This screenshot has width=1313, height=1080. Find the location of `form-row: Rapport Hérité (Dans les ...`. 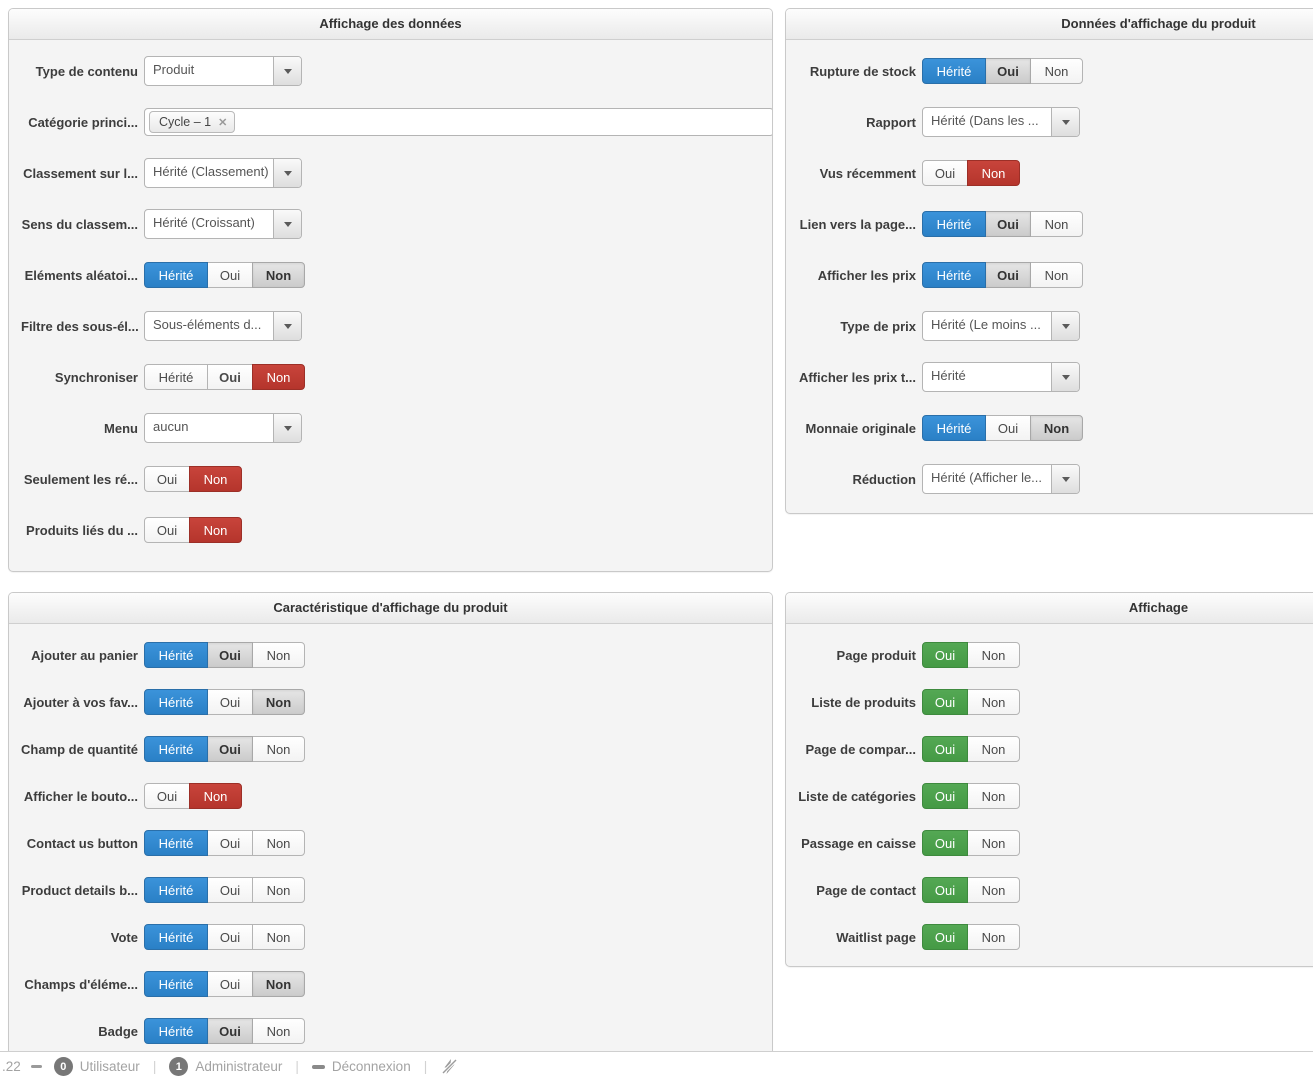

form-row: Rapport Hérité (Dans les ... is located at coordinates (1055, 122).